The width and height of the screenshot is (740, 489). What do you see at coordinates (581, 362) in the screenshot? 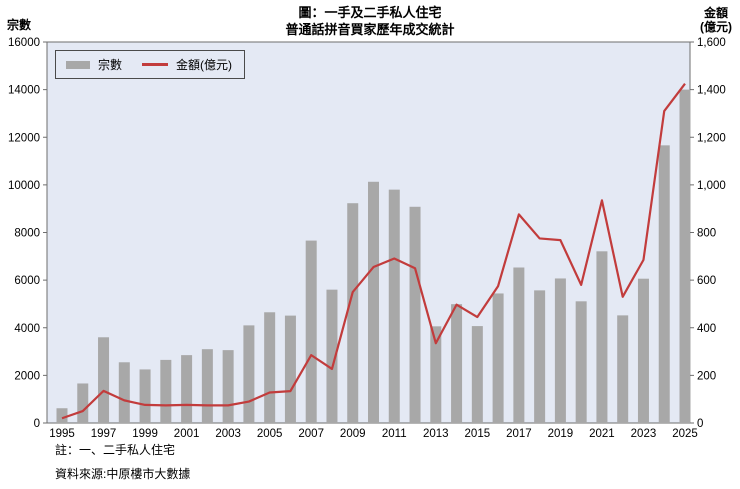
I see `bar-2020` at bounding box center [581, 362].